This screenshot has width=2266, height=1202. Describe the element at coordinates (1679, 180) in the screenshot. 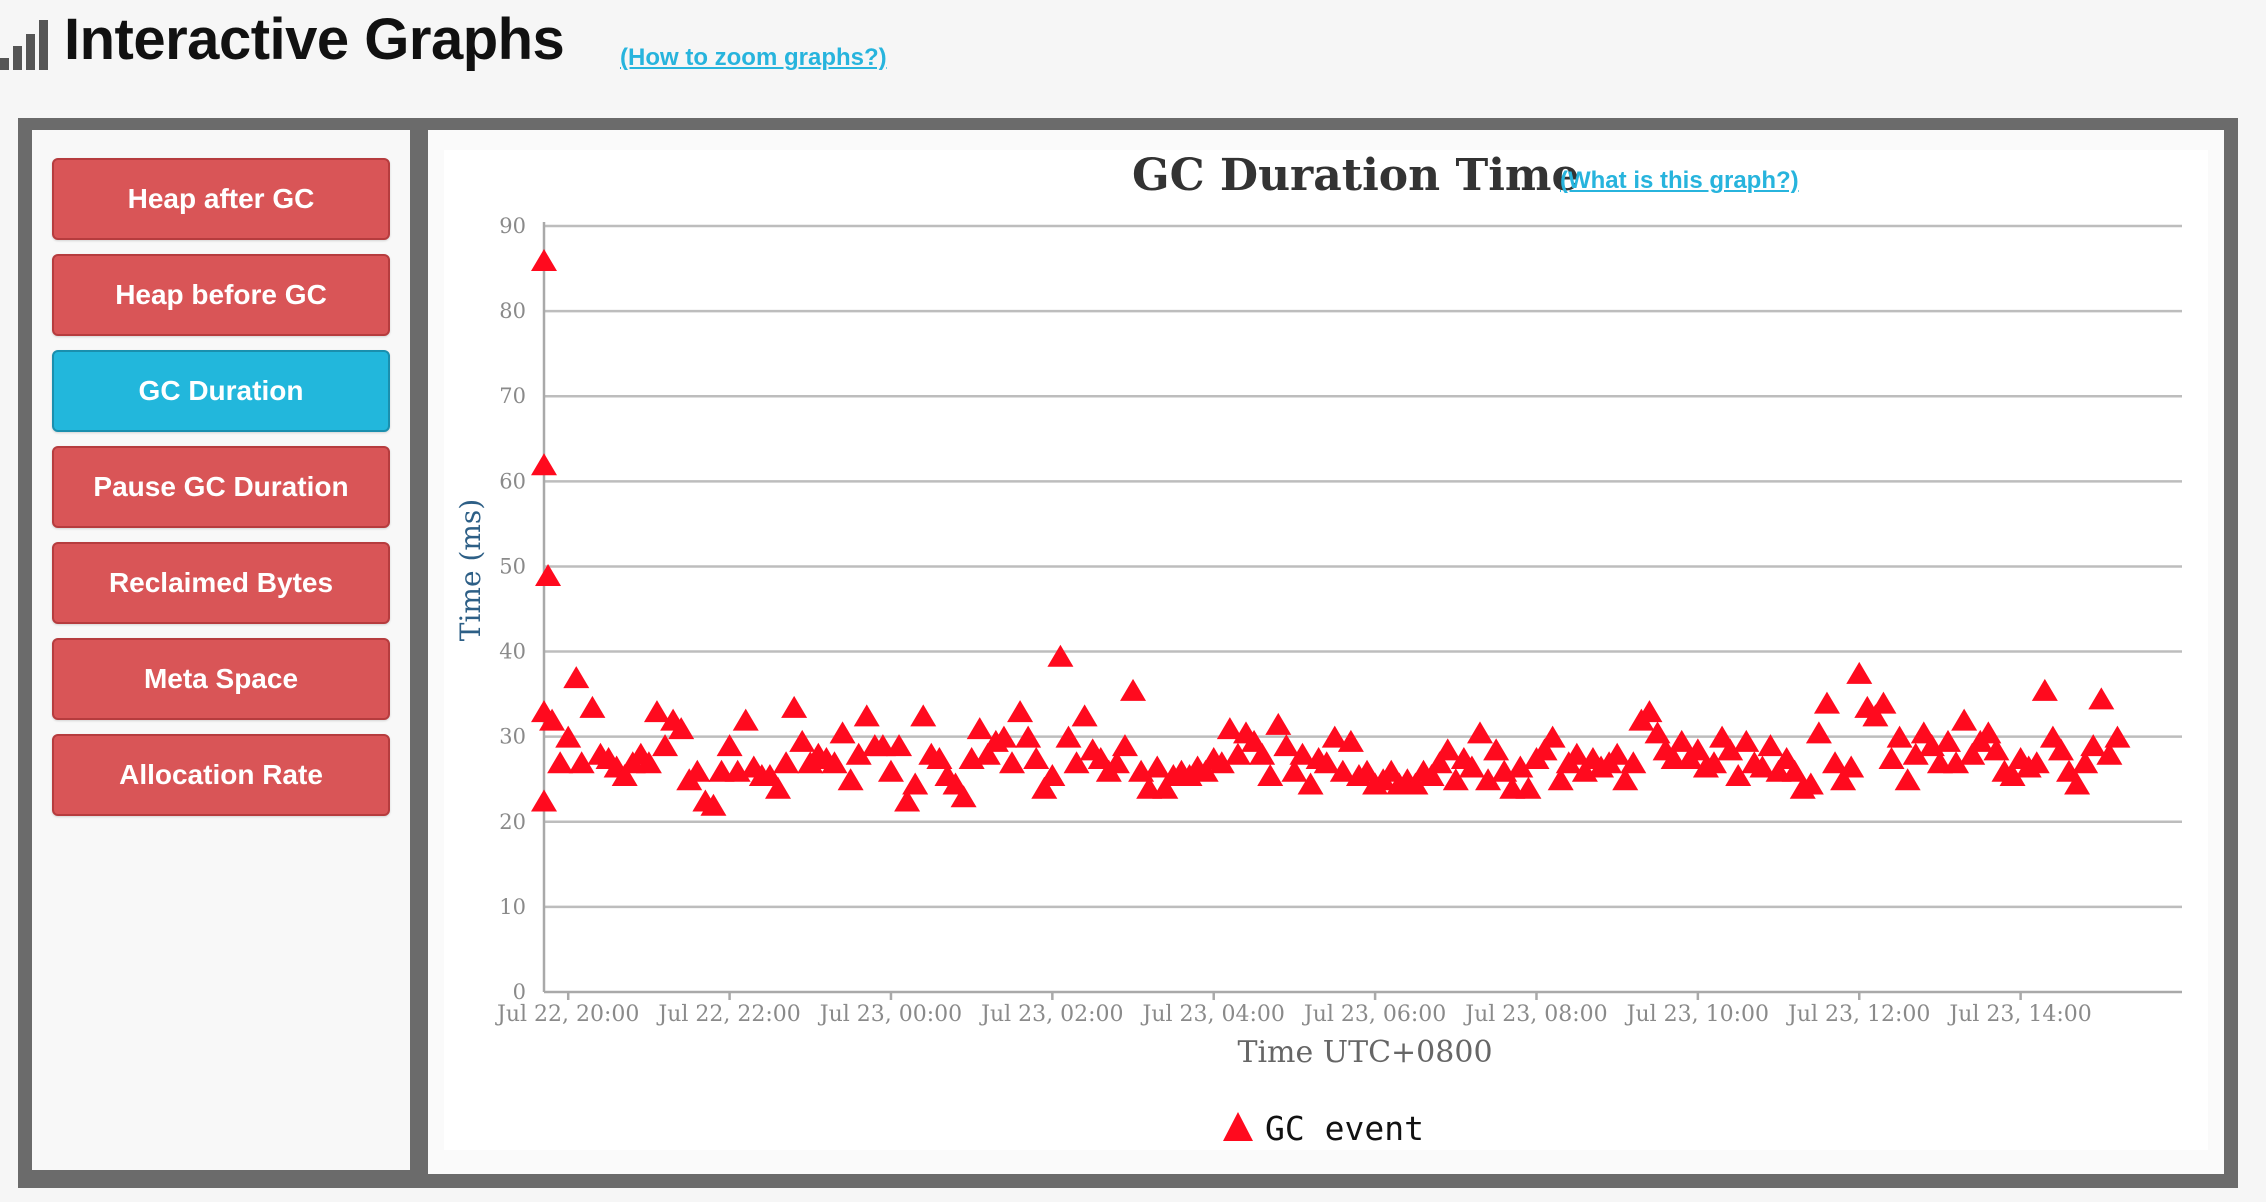

I see `what-is-this-graph-link: (What is this graph?)` at that location.